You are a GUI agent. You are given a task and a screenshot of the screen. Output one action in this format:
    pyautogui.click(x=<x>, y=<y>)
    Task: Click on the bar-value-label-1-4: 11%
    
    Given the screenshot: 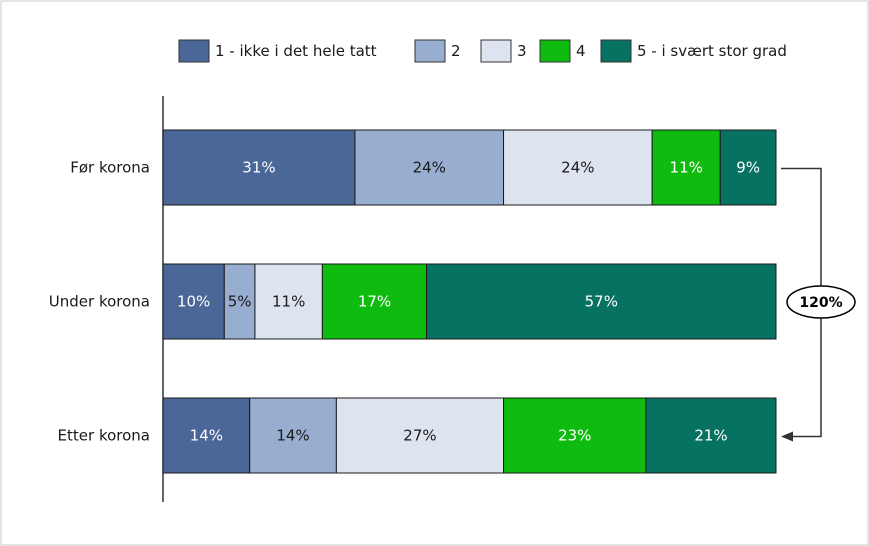 What is the action you would take?
    pyautogui.click(x=686, y=168)
    